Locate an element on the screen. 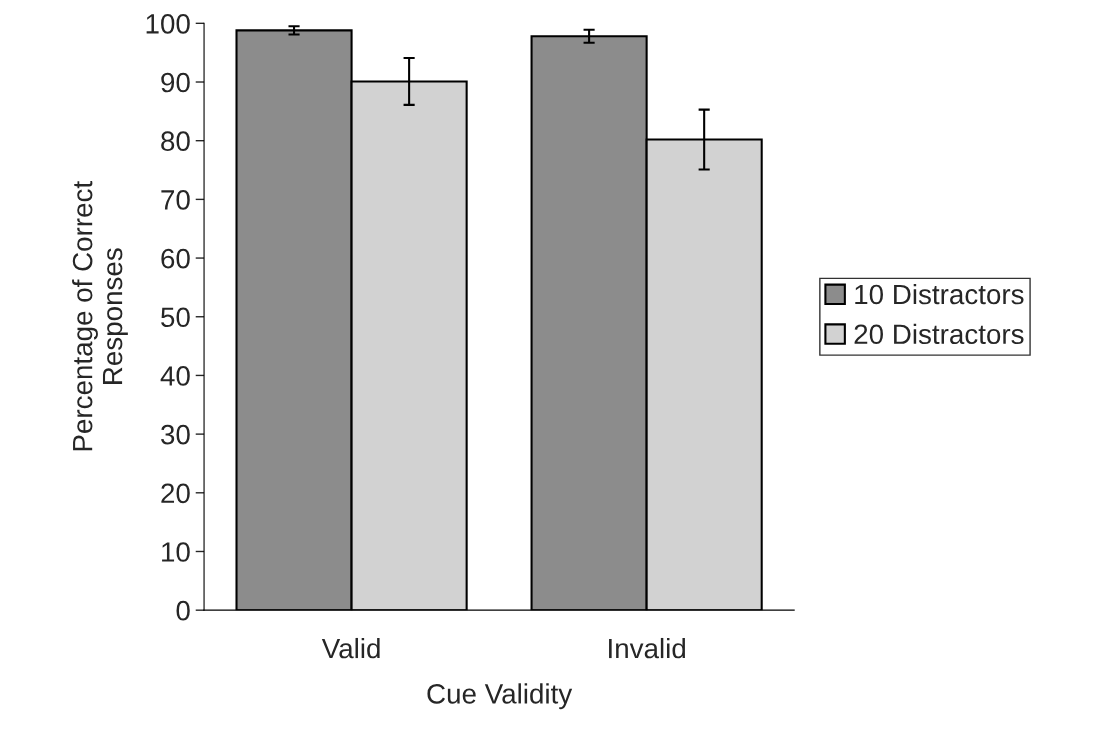 This screenshot has height=729, width=1103. x-axis-title: Cue Validity is located at coordinates (500, 696).